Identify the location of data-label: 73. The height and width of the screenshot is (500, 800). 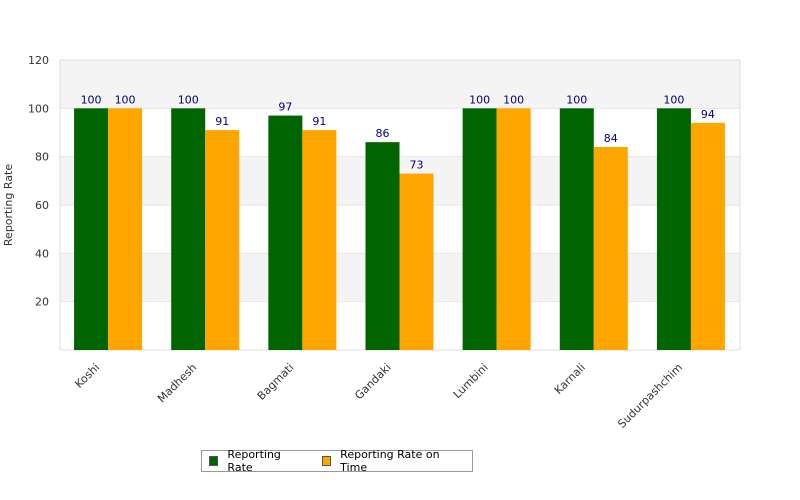
(417, 165).